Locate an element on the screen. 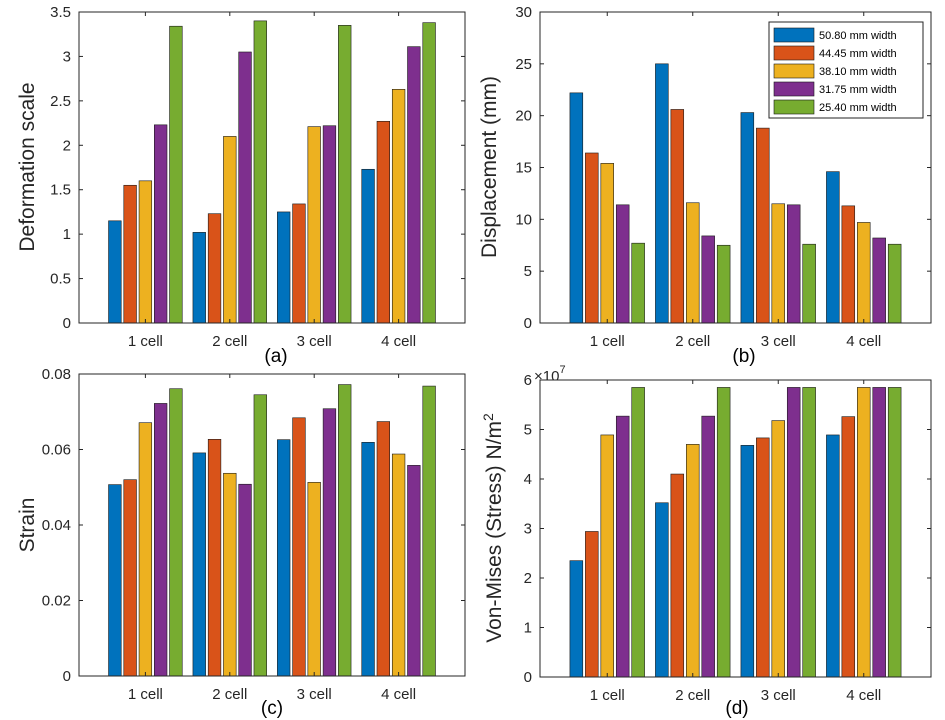 This screenshot has height=720, width=945. x-tick-label-a-3: 3 cell is located at coordinates (314, 341).